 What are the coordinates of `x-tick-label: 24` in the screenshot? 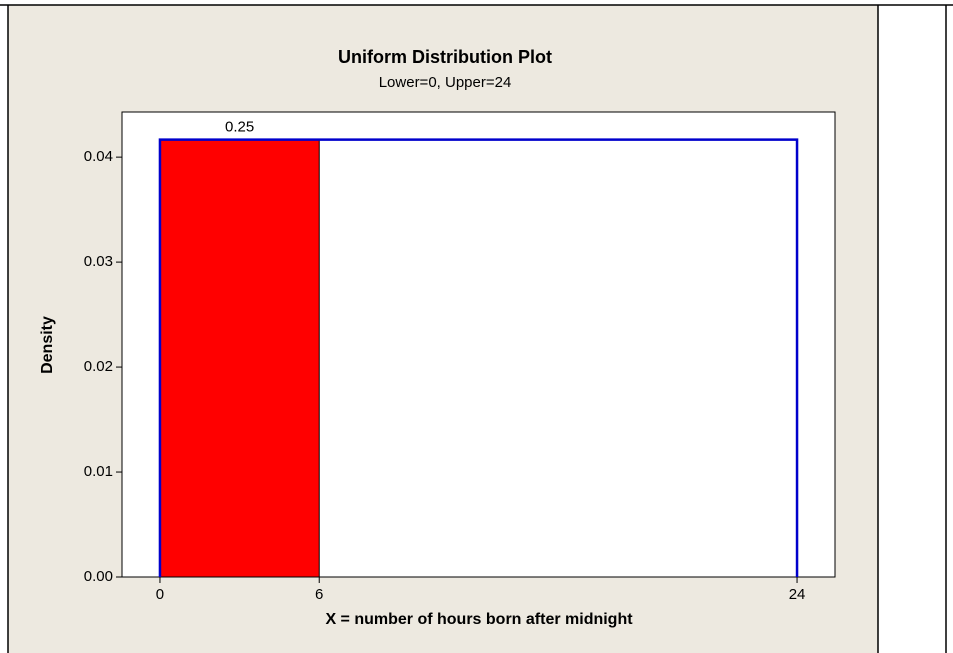 It's located at (797, 594).